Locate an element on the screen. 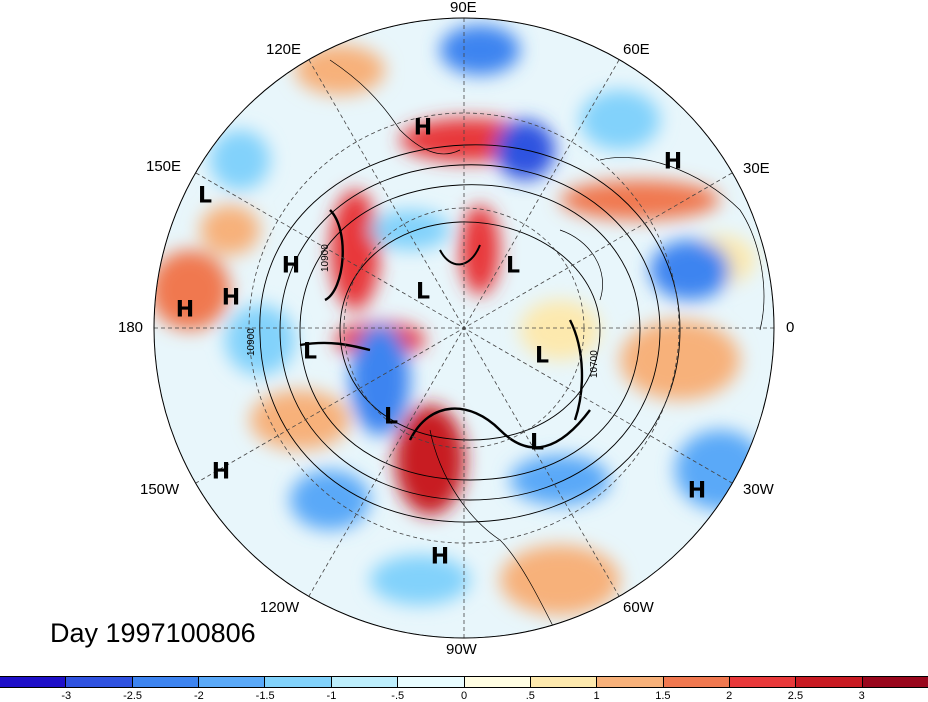 The width and height of the screenshot is (928, 702). contour-label: 10700 is located at coordinates (594, 364).